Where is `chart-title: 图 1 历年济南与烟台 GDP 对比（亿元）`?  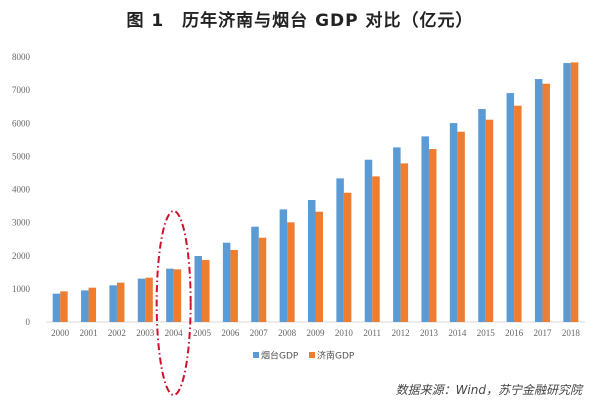 chart-title: 图 1 历年济南与烟台 GDP 对比（亿元） is located at coordinates (300, 21).